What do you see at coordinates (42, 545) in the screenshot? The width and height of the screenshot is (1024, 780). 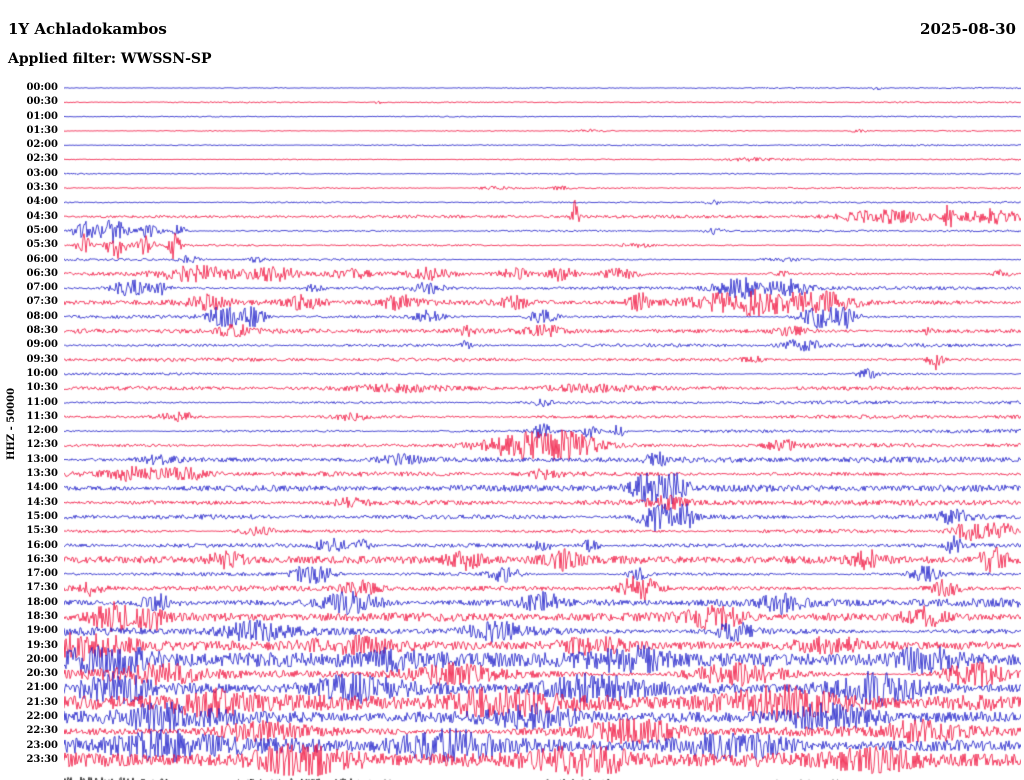 I see `time-label: 16:00` at bounding box center [42, 545].